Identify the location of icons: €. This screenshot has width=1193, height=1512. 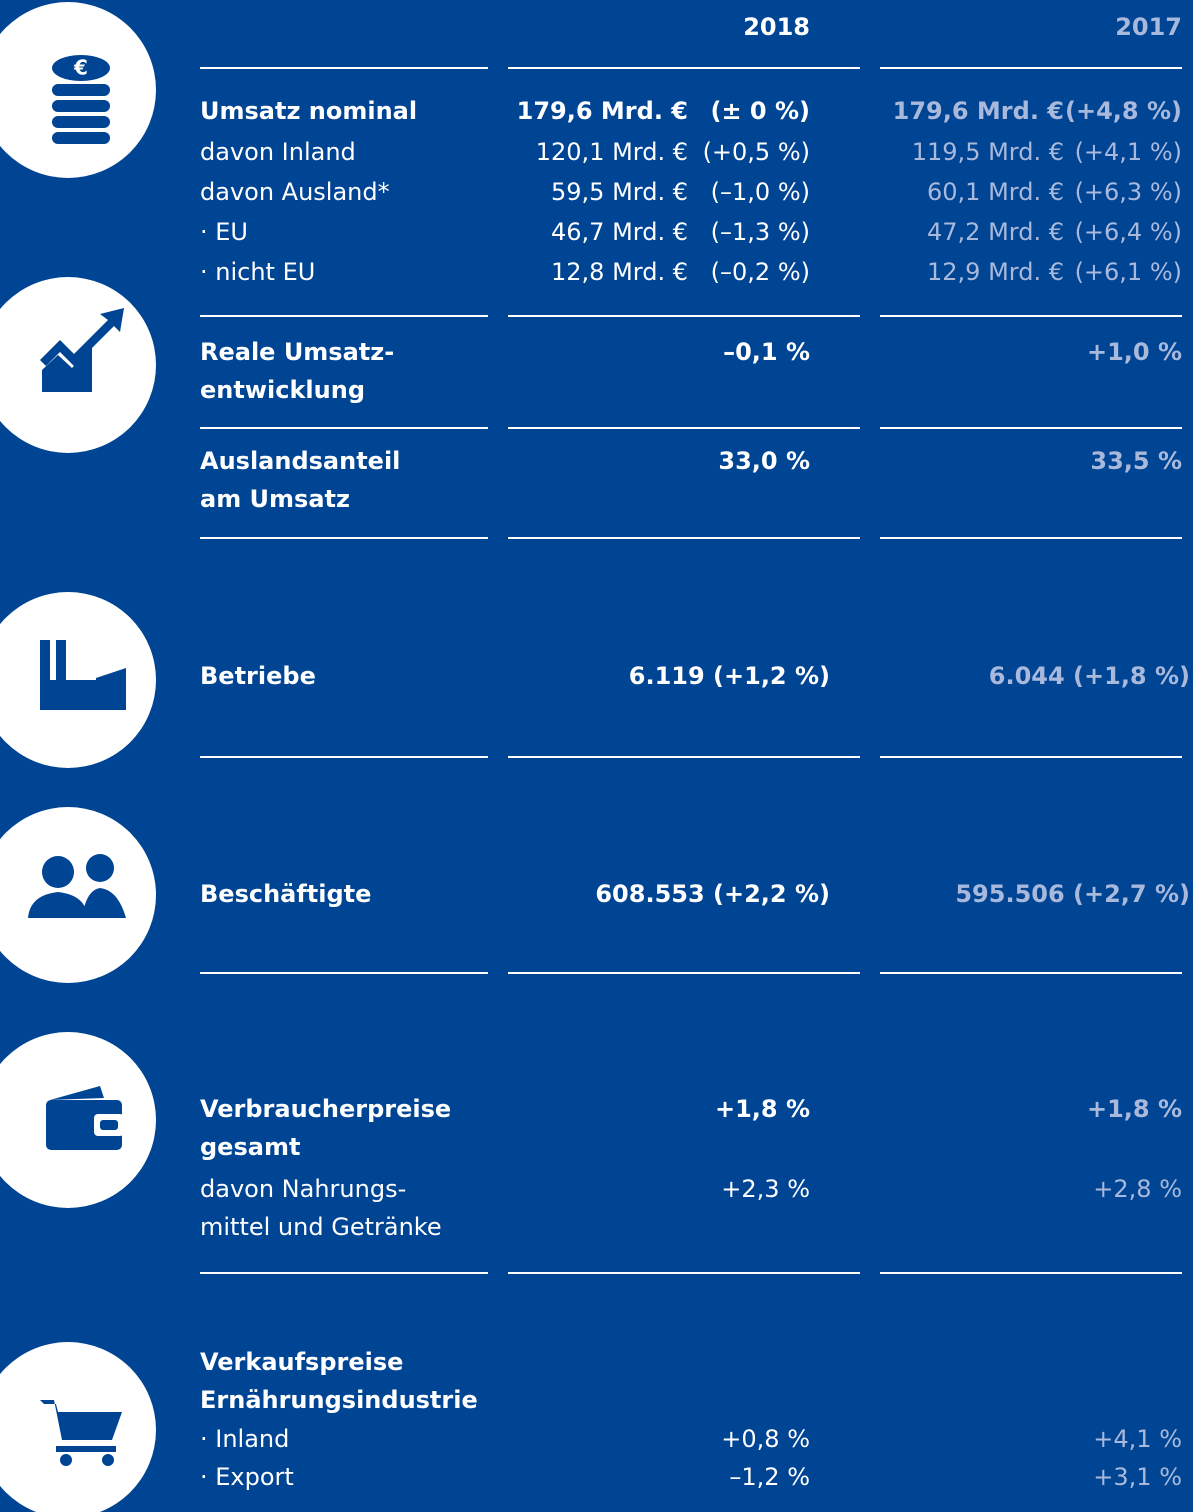
(77, 760).